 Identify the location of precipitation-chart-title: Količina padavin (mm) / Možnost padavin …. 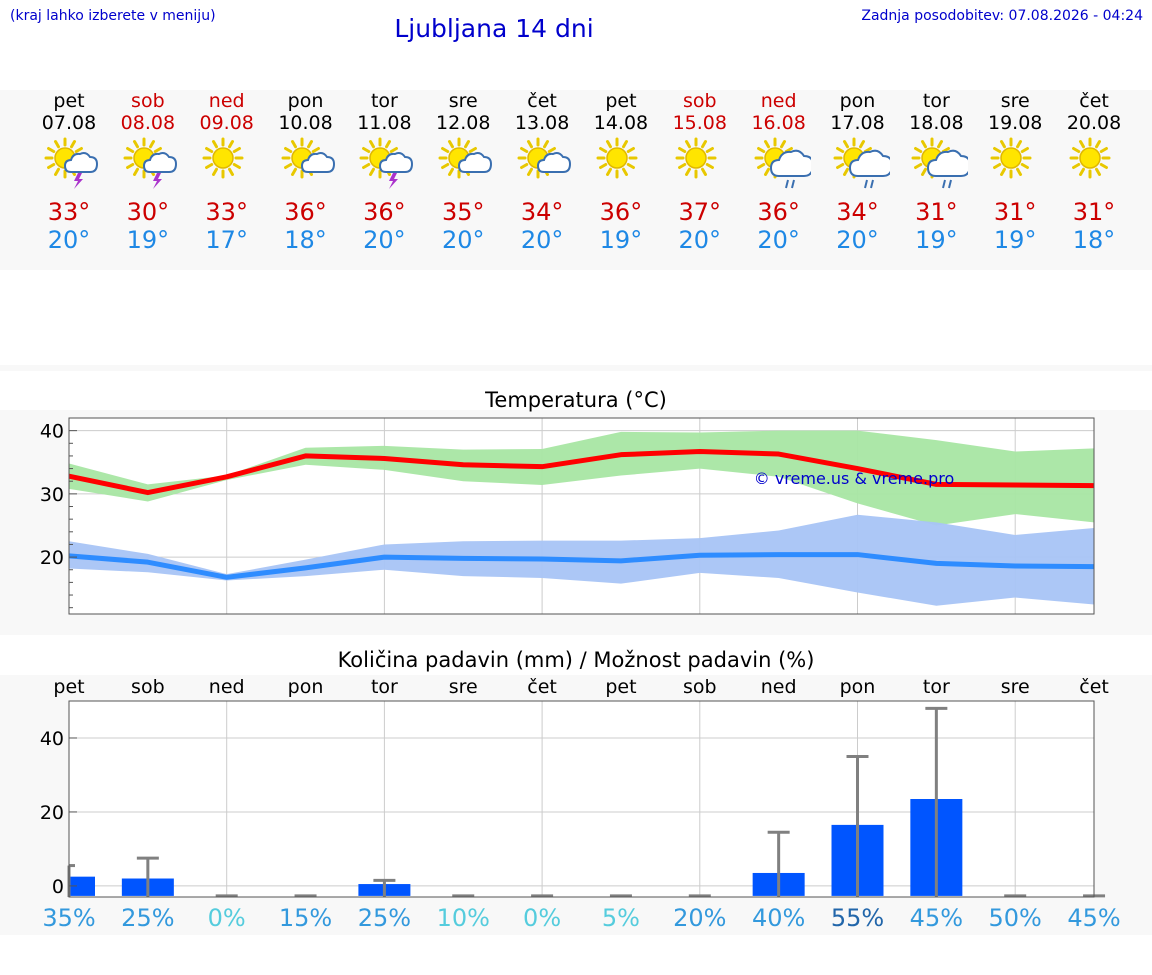
(576, 660).